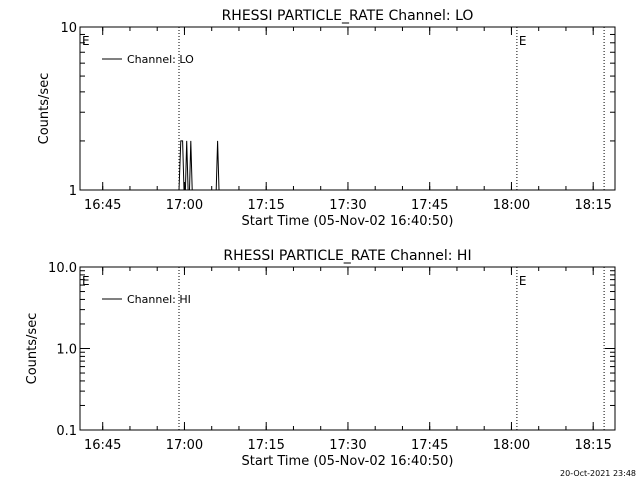 The image size is (640, 480). What do you see at coordinates (348, 16) in the screenshot?
I see `panel-1-chart-title: RHESSI PARTICLE_RATE Channel: LO` at bounding box center [348, 16].